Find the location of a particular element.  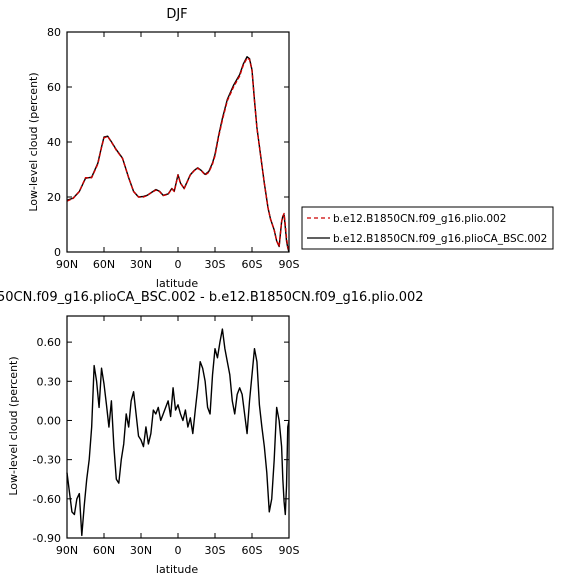

y-tick-label: 40 is located at coordinates (54, 142).